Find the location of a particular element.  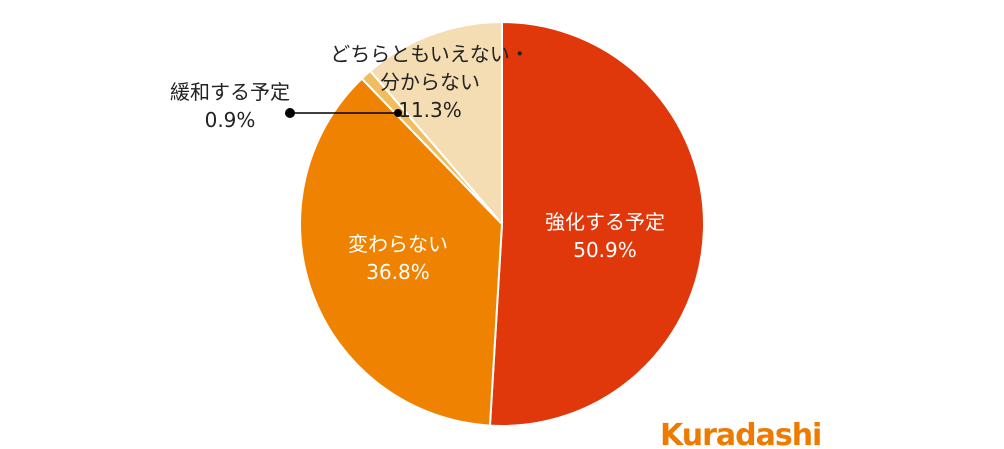

category-label: 緩和する予定 is located at coordinates (230, 92).